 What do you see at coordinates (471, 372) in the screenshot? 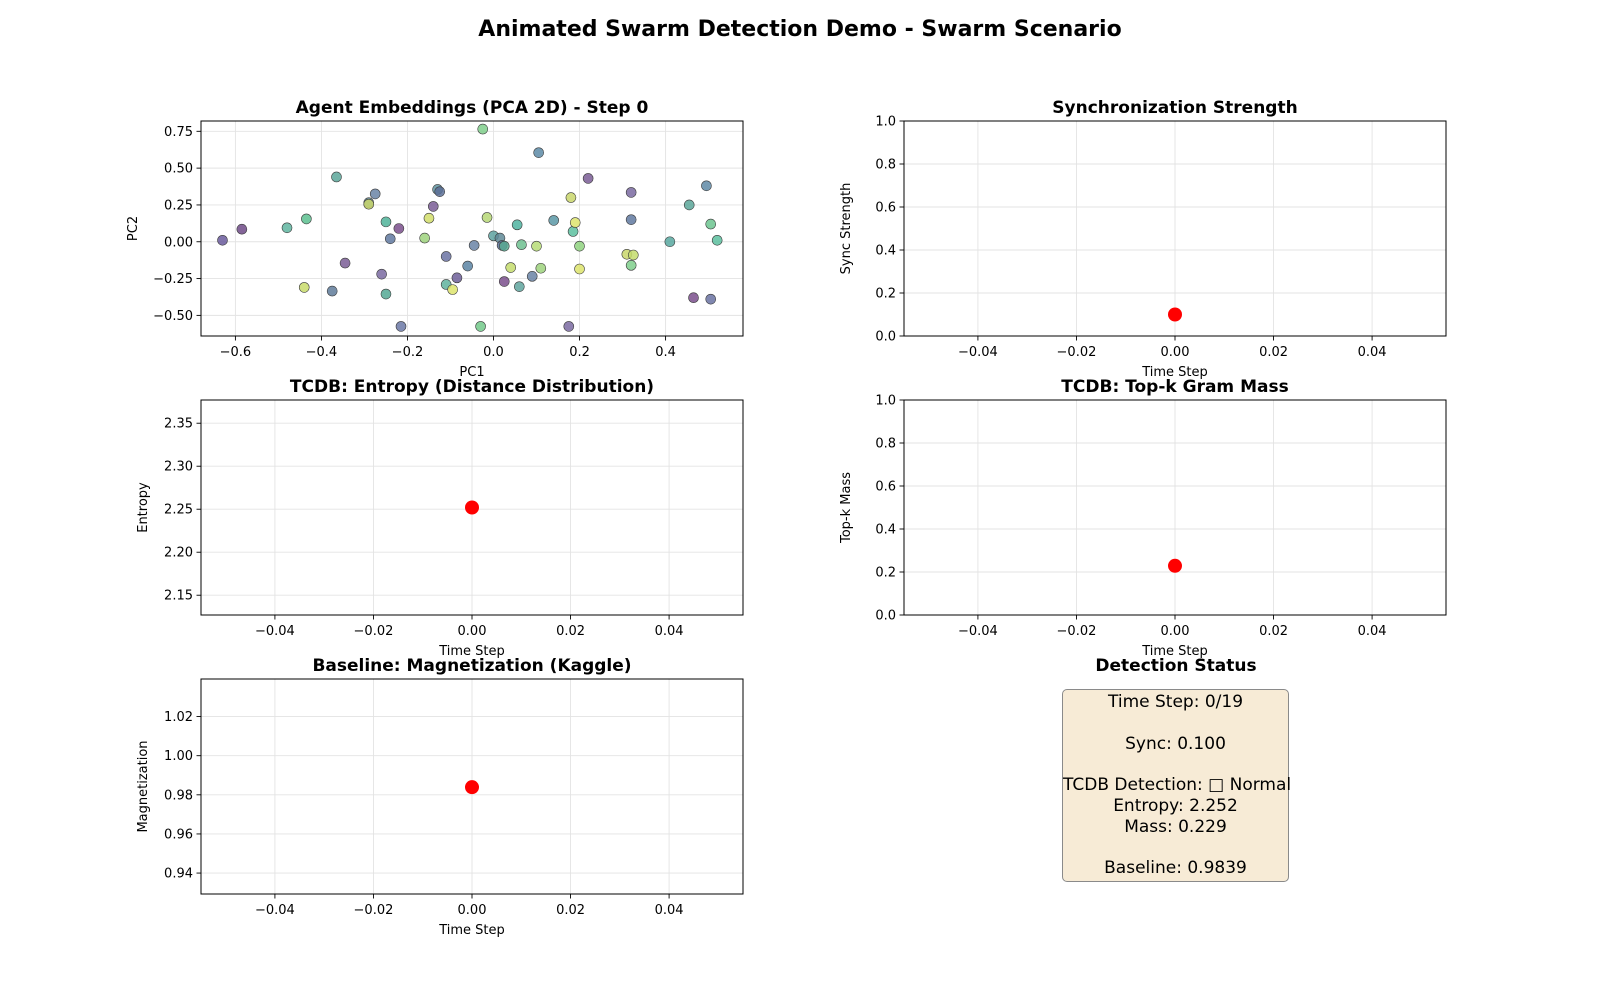
I see `x-axis-label: PC1` at bounding box center [471, 372].